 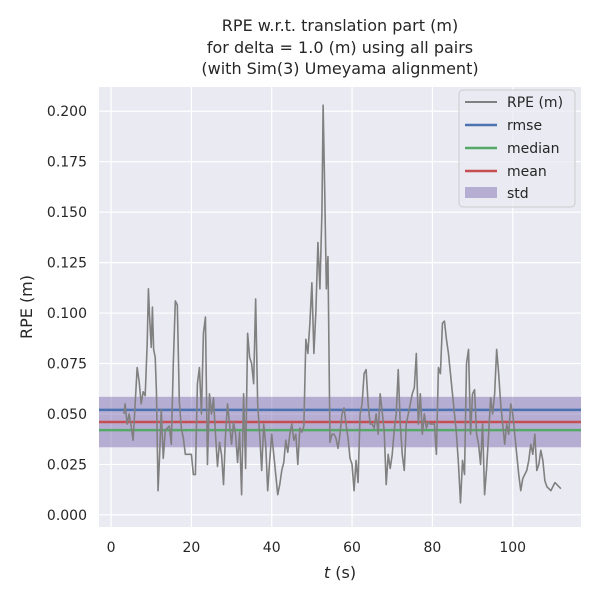 I want to click on x-tick-labels: 0 20 40 60 80 100, so click(x=316, y=548).